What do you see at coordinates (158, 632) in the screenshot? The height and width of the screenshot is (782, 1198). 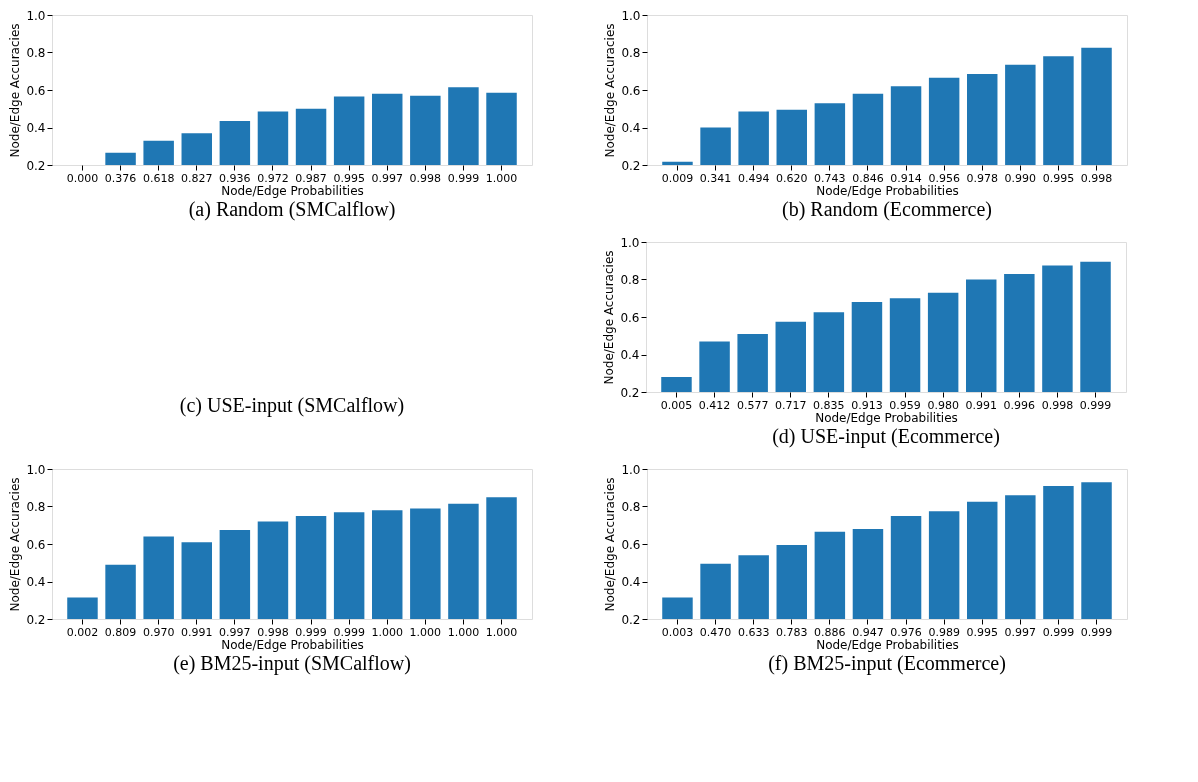 I see `x-tick-label: 0.970` at bounding box center [158, 632].